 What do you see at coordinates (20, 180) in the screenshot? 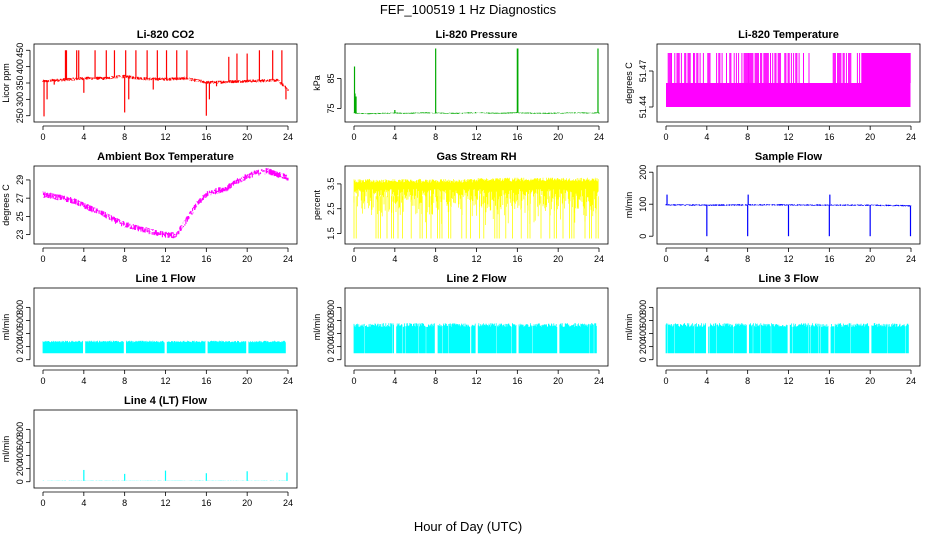
I see `y-tick-label: 29` at bounding box center [20, 180].